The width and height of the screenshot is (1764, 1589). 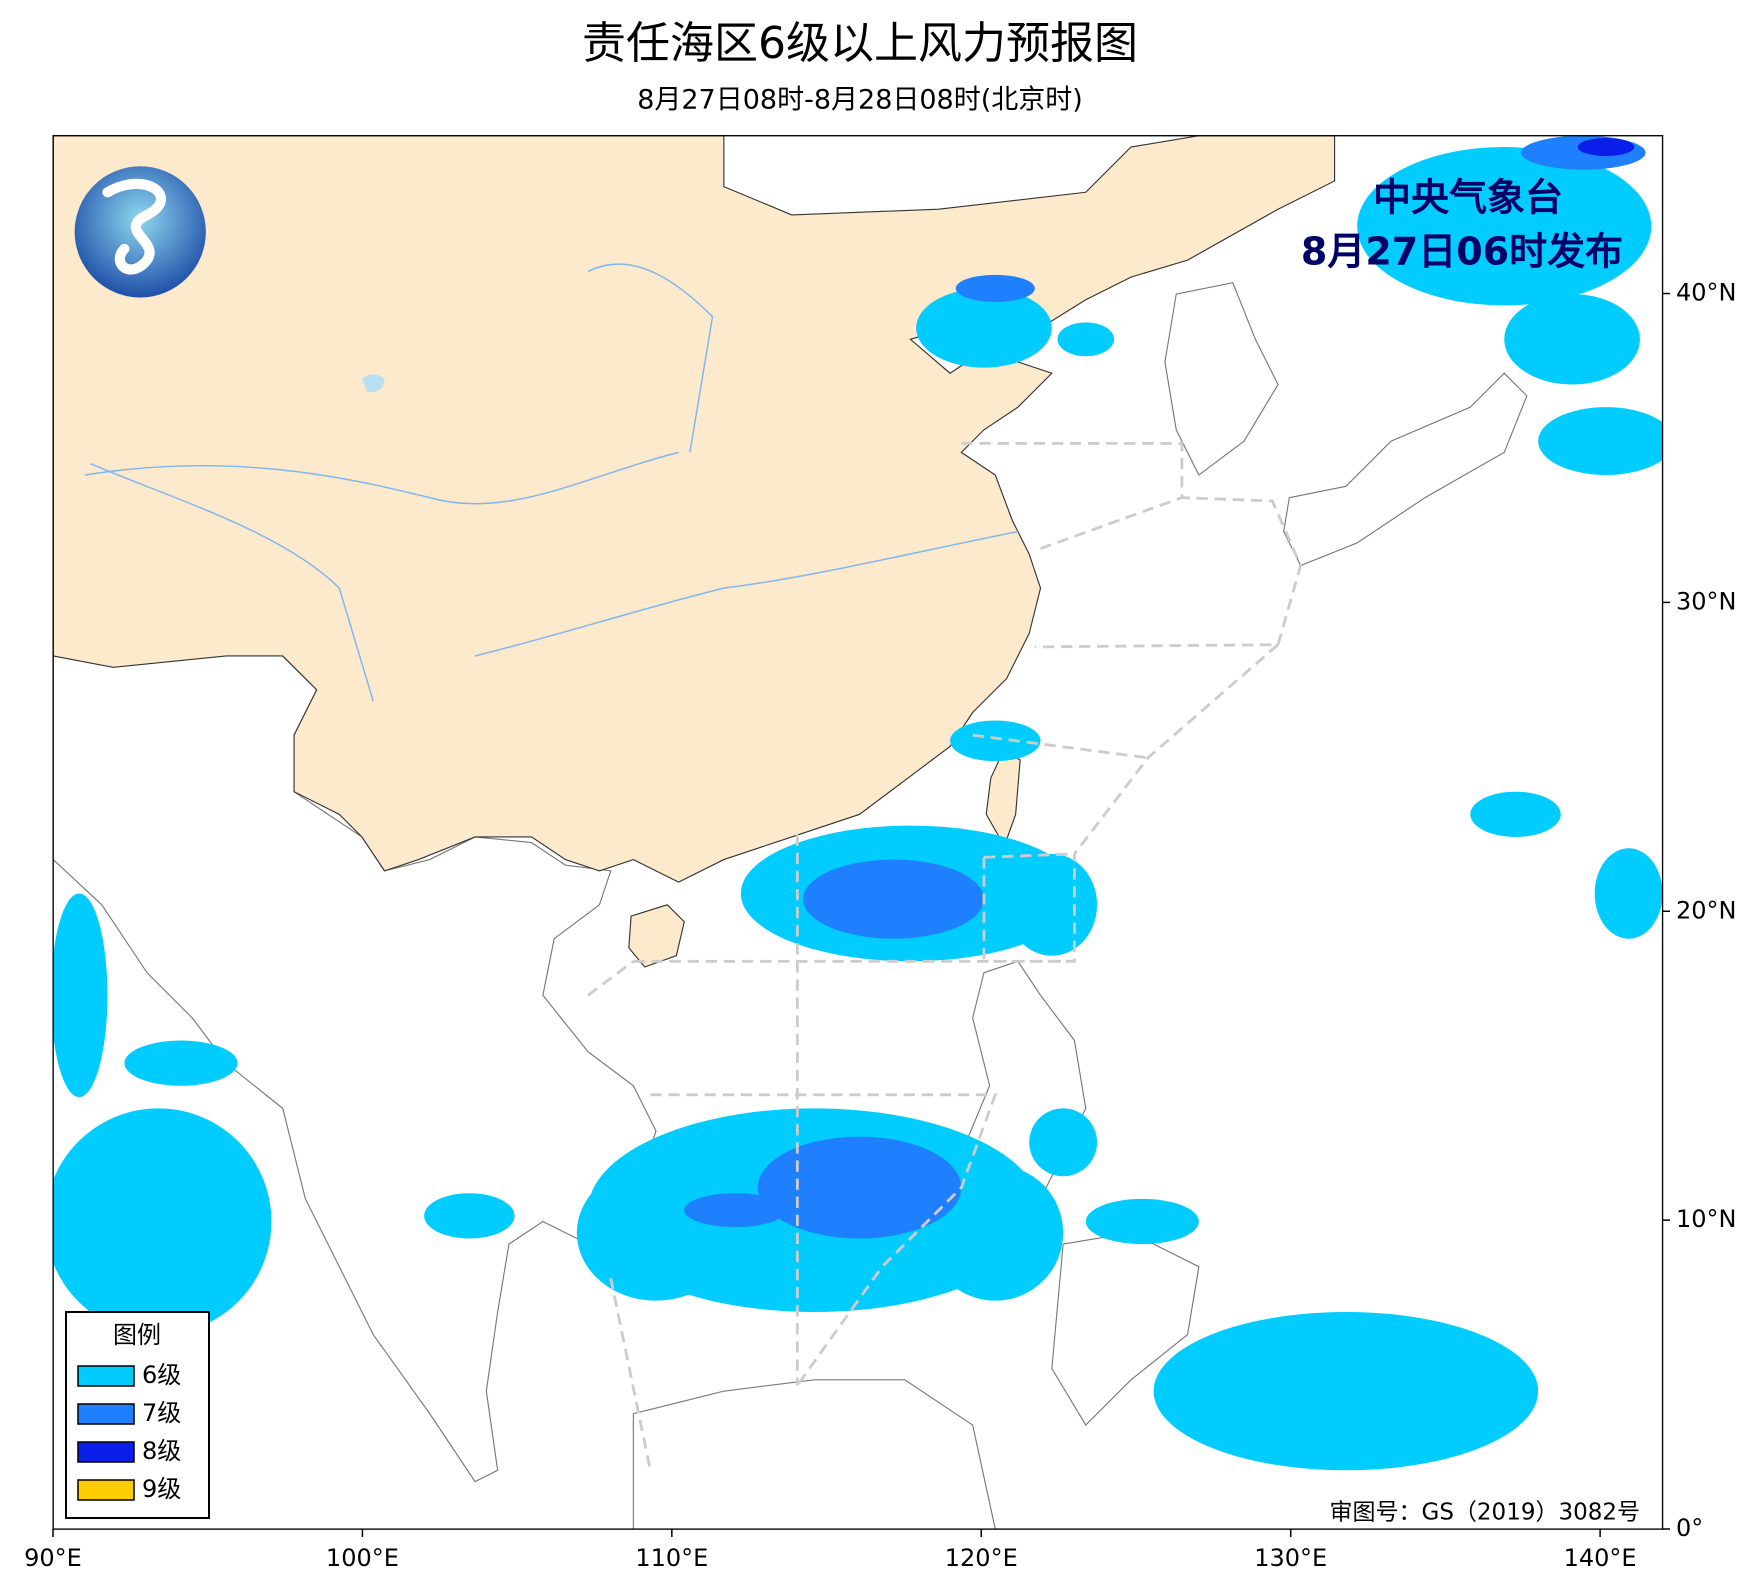 I want to click on y-tick-label: 40°N, so click(x=1706, y=293).